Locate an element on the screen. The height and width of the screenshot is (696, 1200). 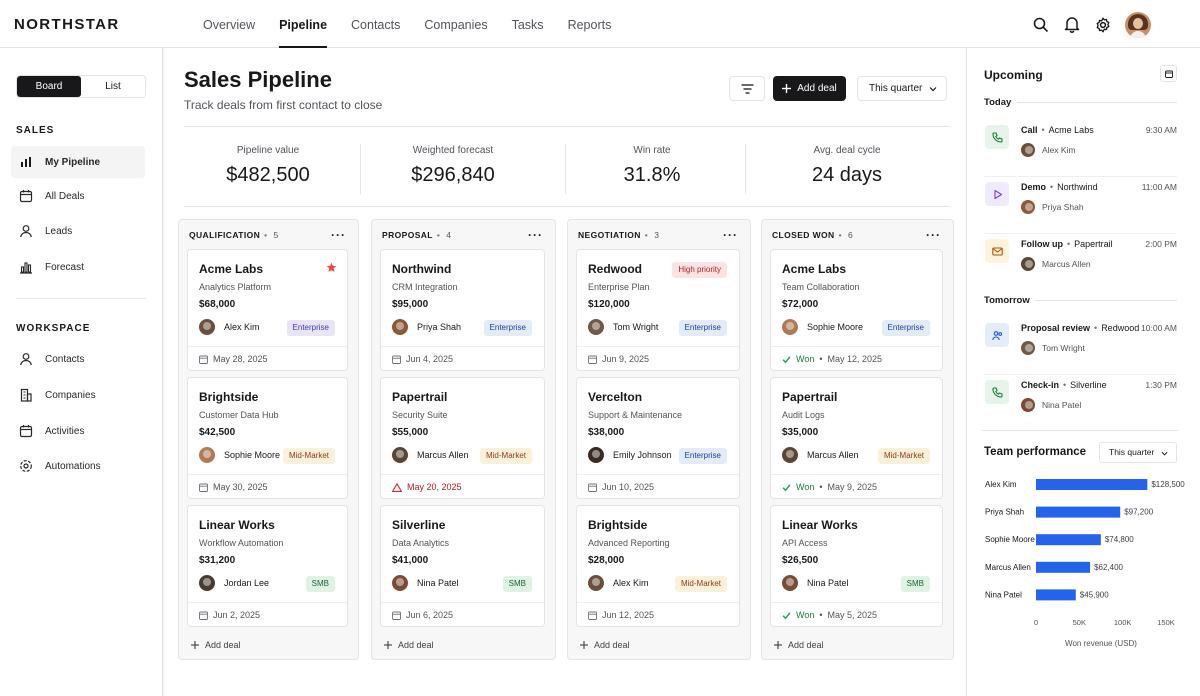
sidebar-item-forecast: Forecast is located at coordinates (78, 267).